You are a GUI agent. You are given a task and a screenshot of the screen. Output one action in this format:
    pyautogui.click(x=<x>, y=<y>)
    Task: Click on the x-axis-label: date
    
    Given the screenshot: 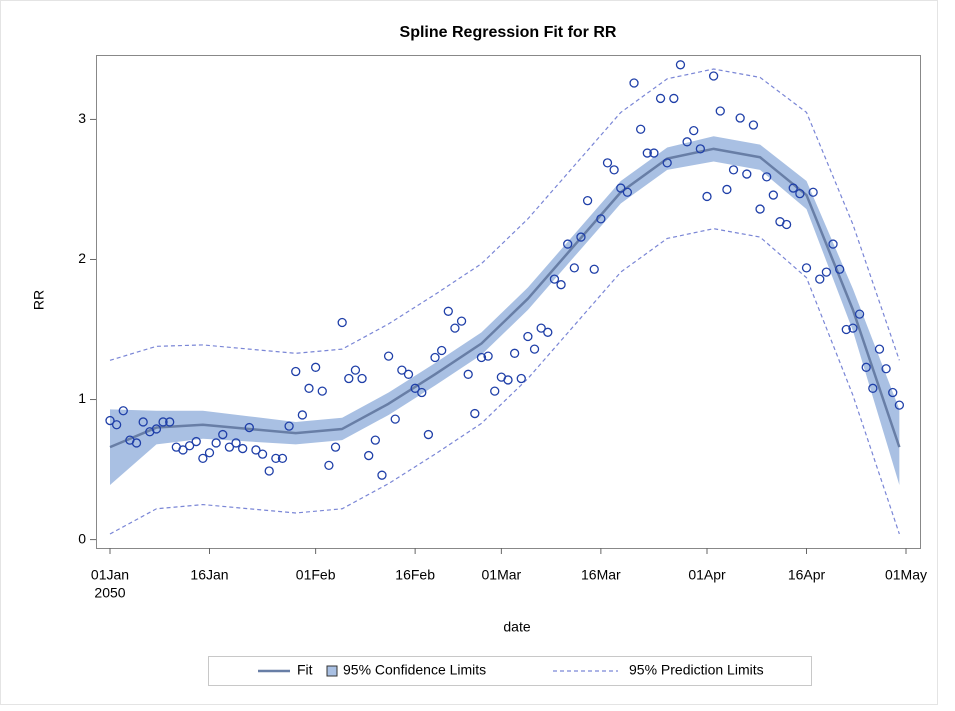 What is the action you would take?
    pyautogui.click(x=516, y=627)
    